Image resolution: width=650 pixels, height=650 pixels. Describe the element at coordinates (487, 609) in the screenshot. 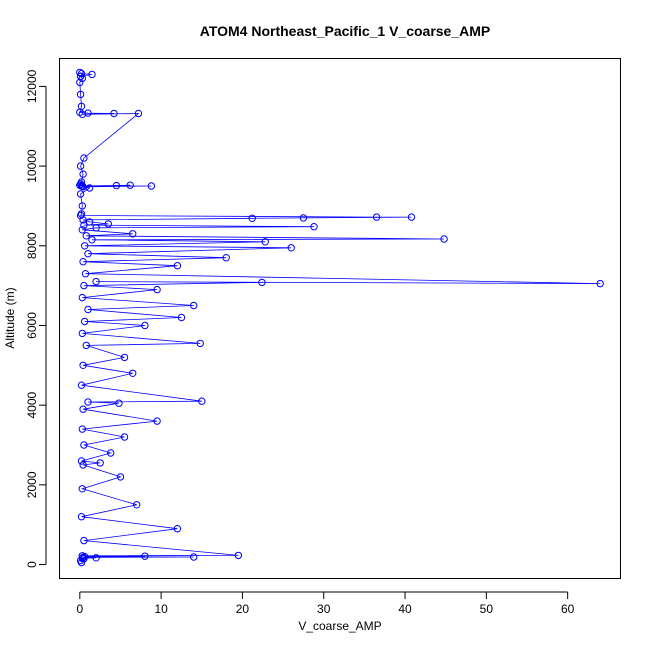

I see `x-tick-label: 50` at that location.